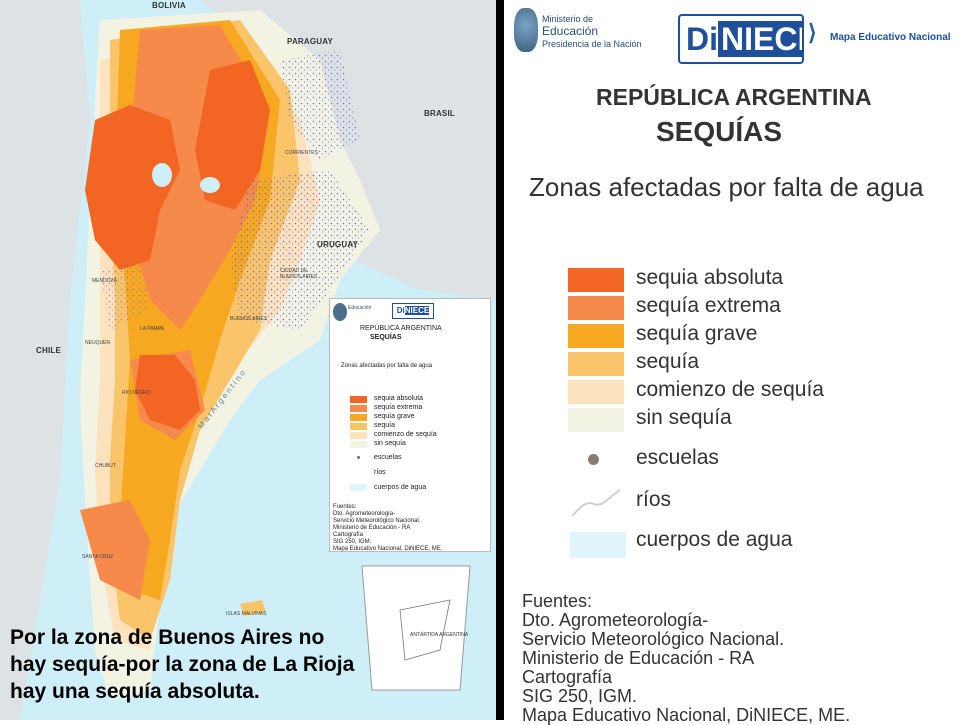  I want to click on inset-label: sequia absoluta, so click(399, 398).